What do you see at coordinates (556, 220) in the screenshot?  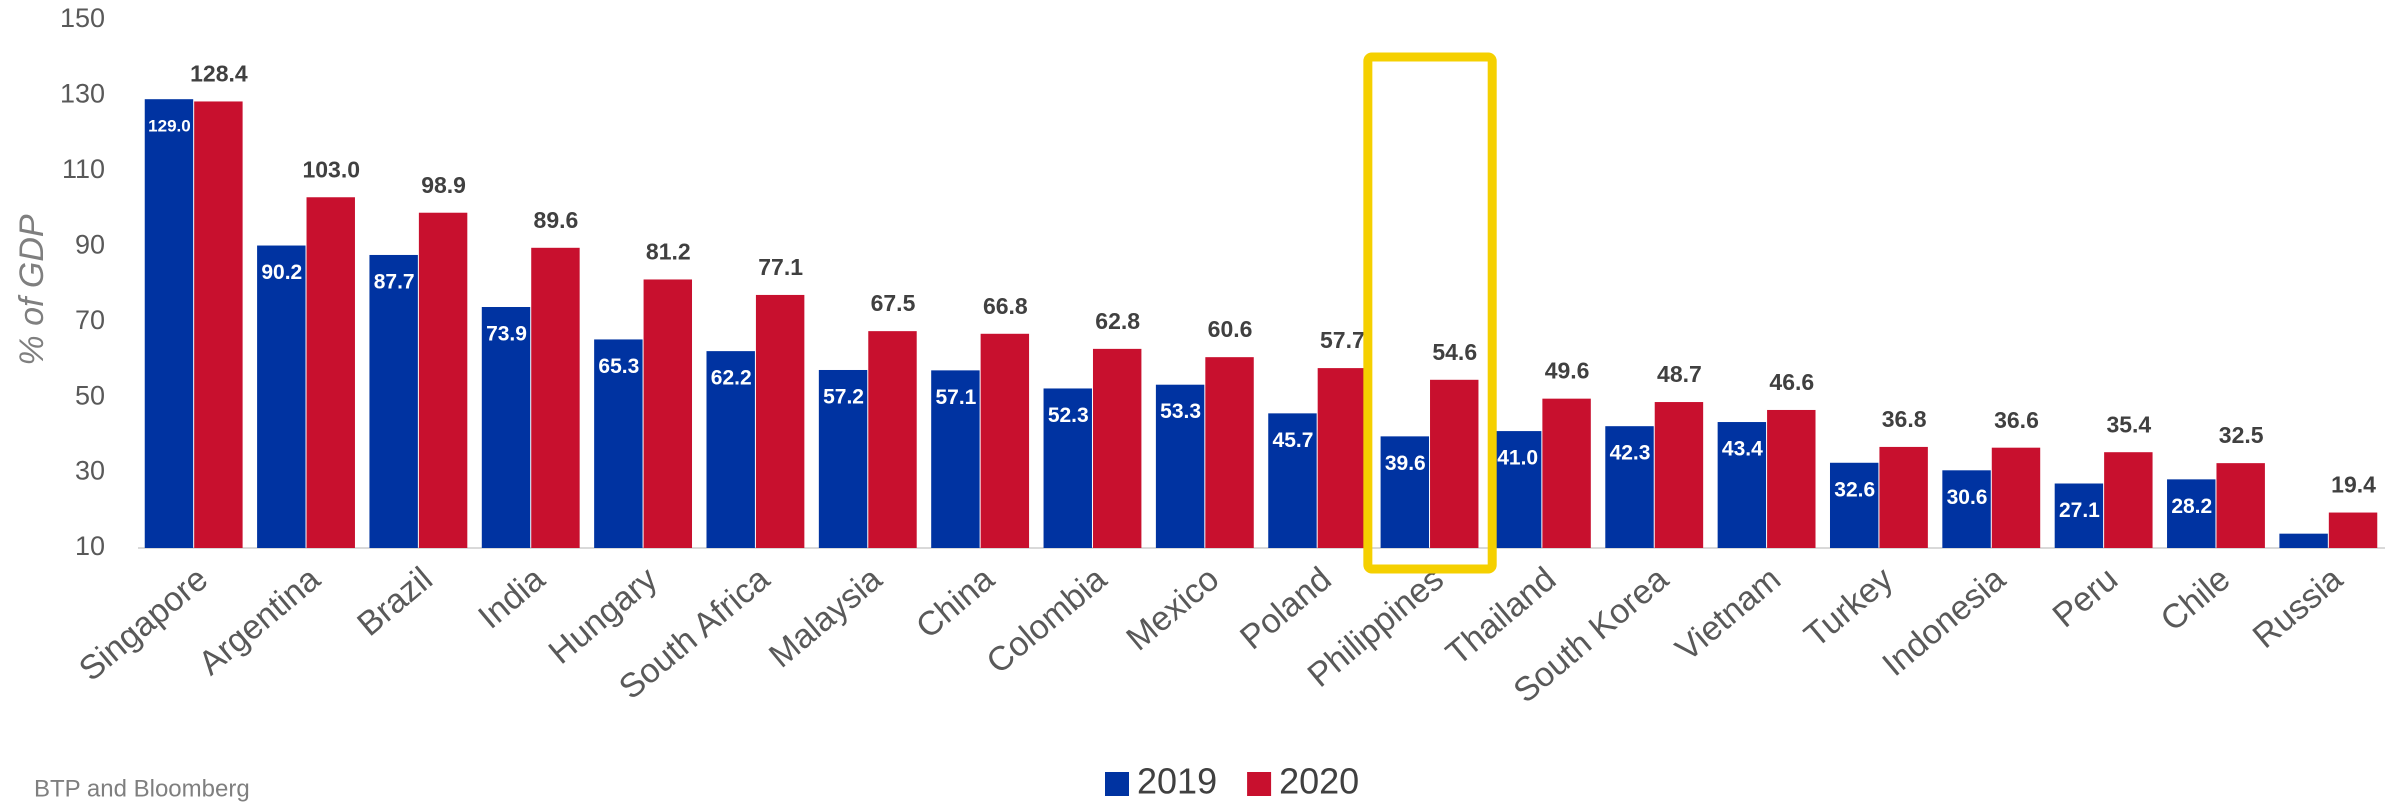 I see `data-label: 89.6` at bounding box center [556, 220].